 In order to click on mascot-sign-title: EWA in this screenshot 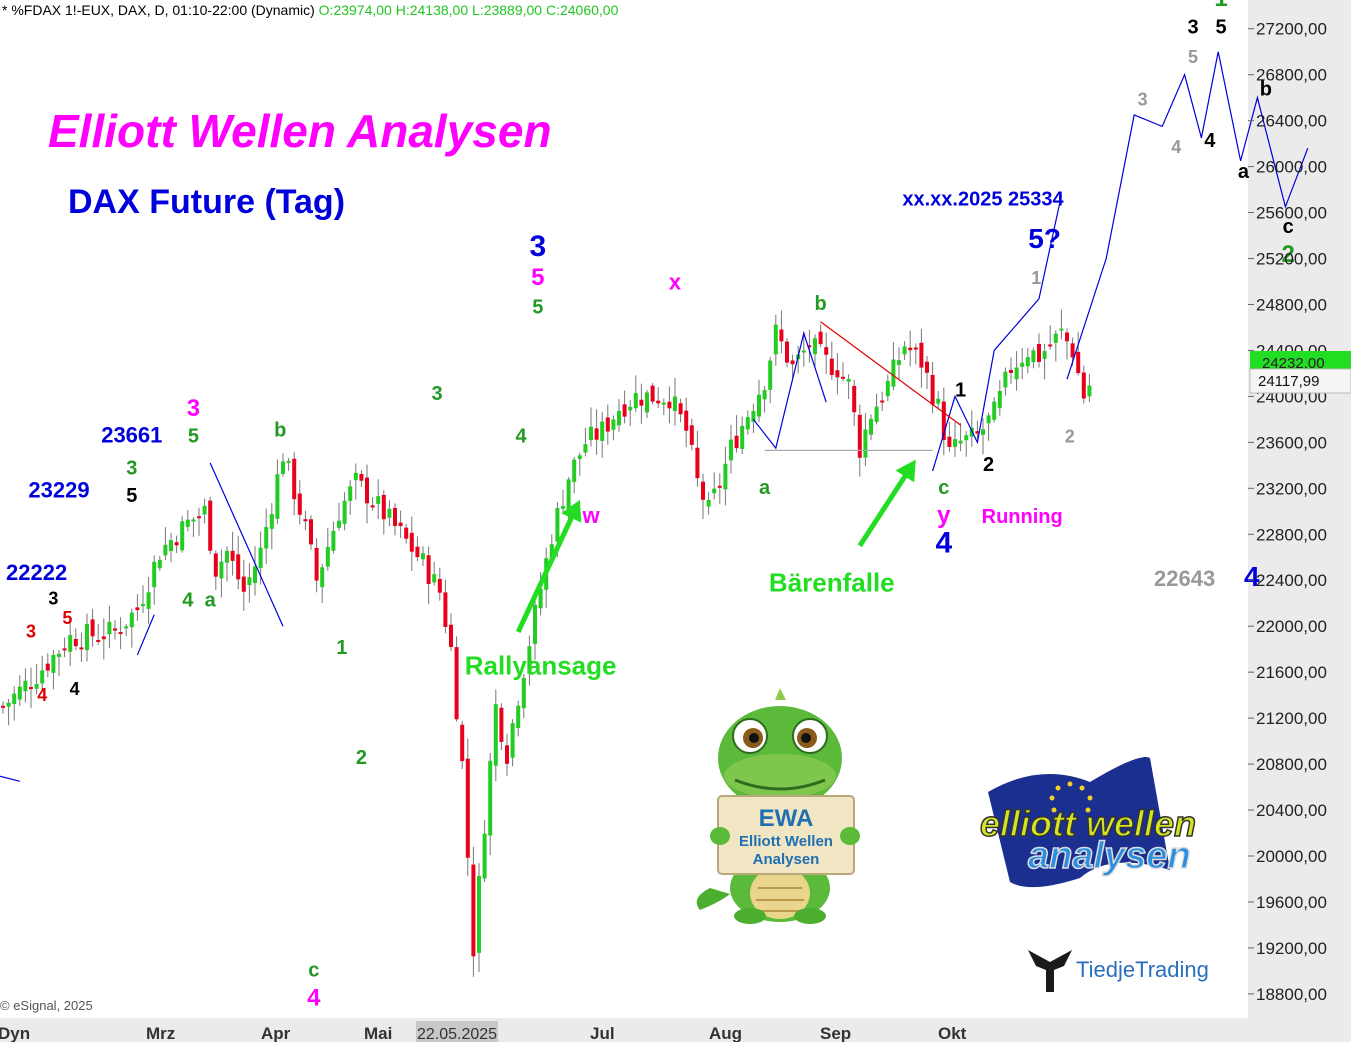, I will do `click(786, 818)`.